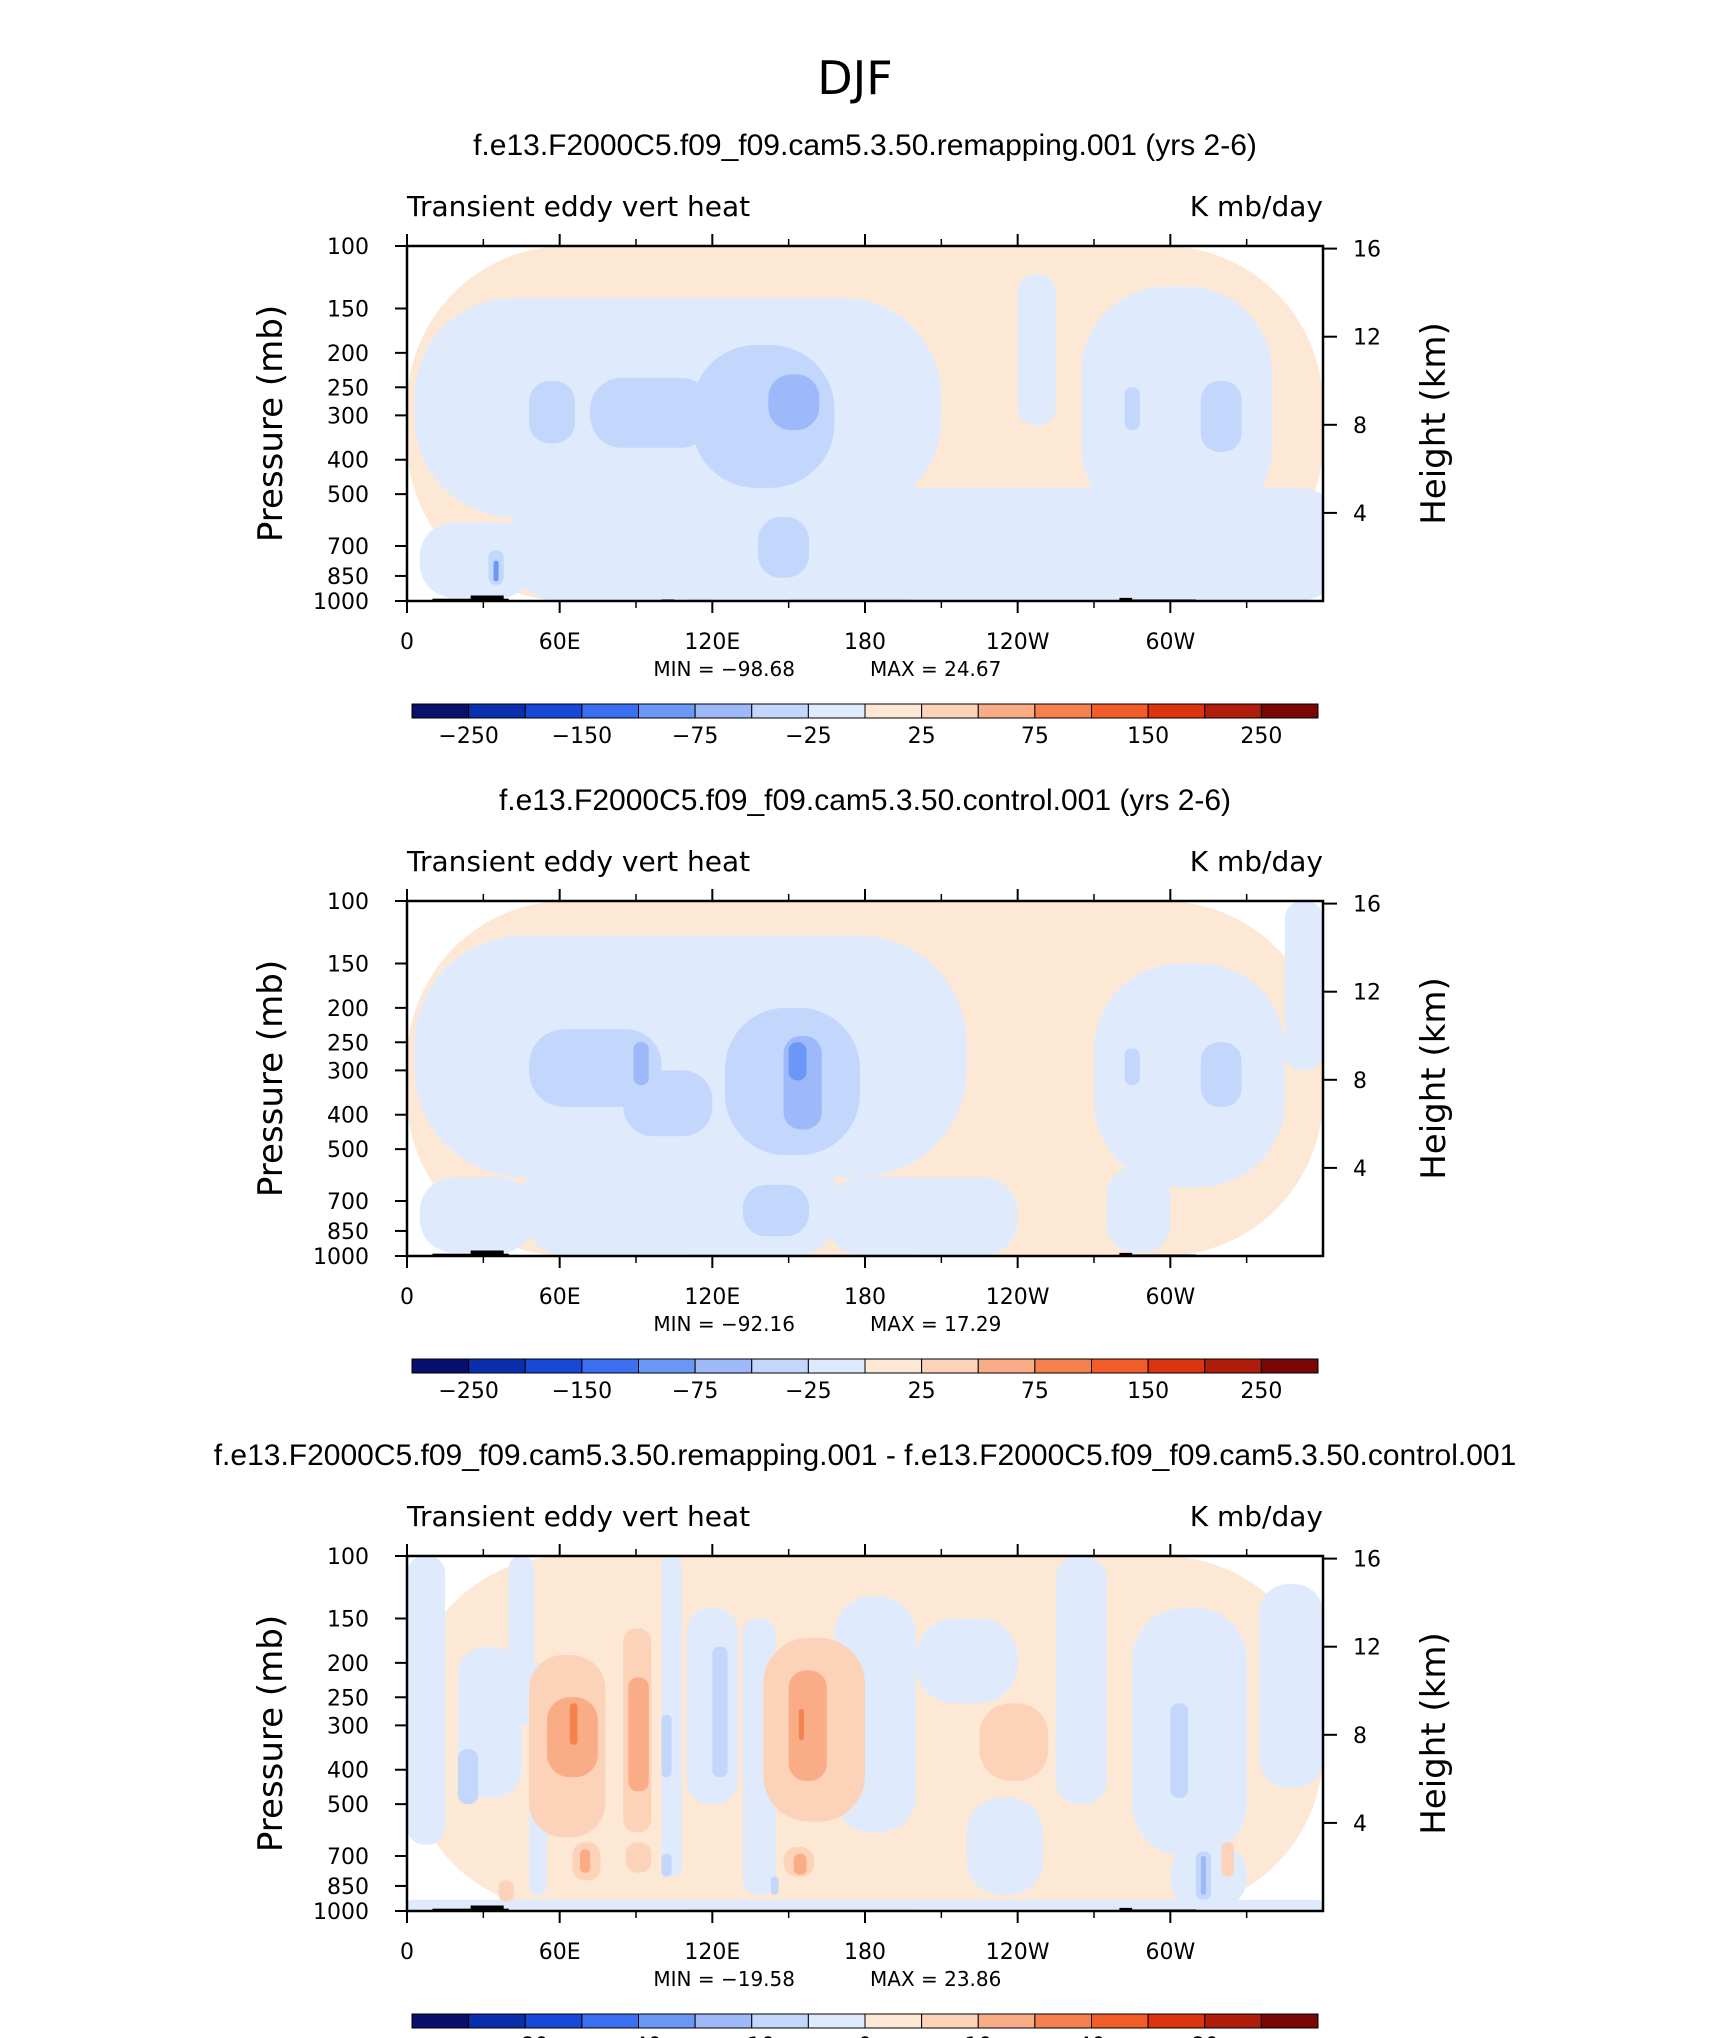 The image size is (1710, 2038). What do you see at coordinates (1148, 736) in the screenshot?
I see `colorbar-label: 150` at bounding box center [1148, 736].